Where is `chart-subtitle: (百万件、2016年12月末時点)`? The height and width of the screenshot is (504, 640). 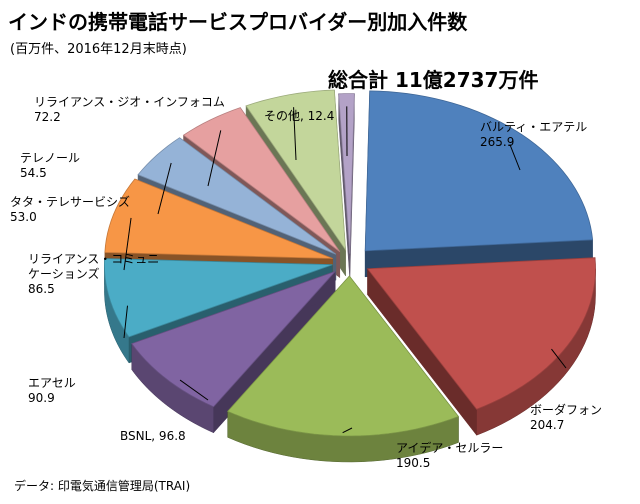
chart-subtitle: (百万件、2016年12月末時点) is located at coordinates (98, 49).